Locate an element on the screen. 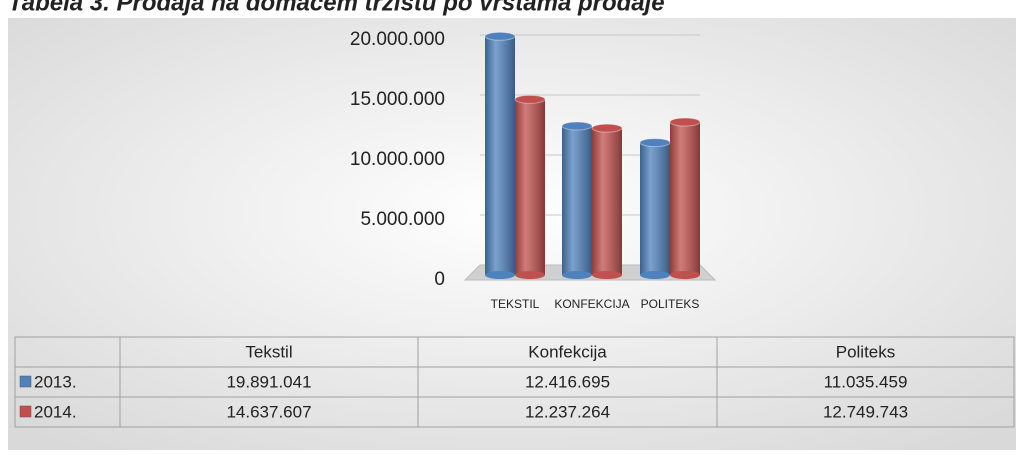 The height and width of the screenshot is (455, 1022). x-tick-label: TEKSTIL is located at coordinates (515, 304).